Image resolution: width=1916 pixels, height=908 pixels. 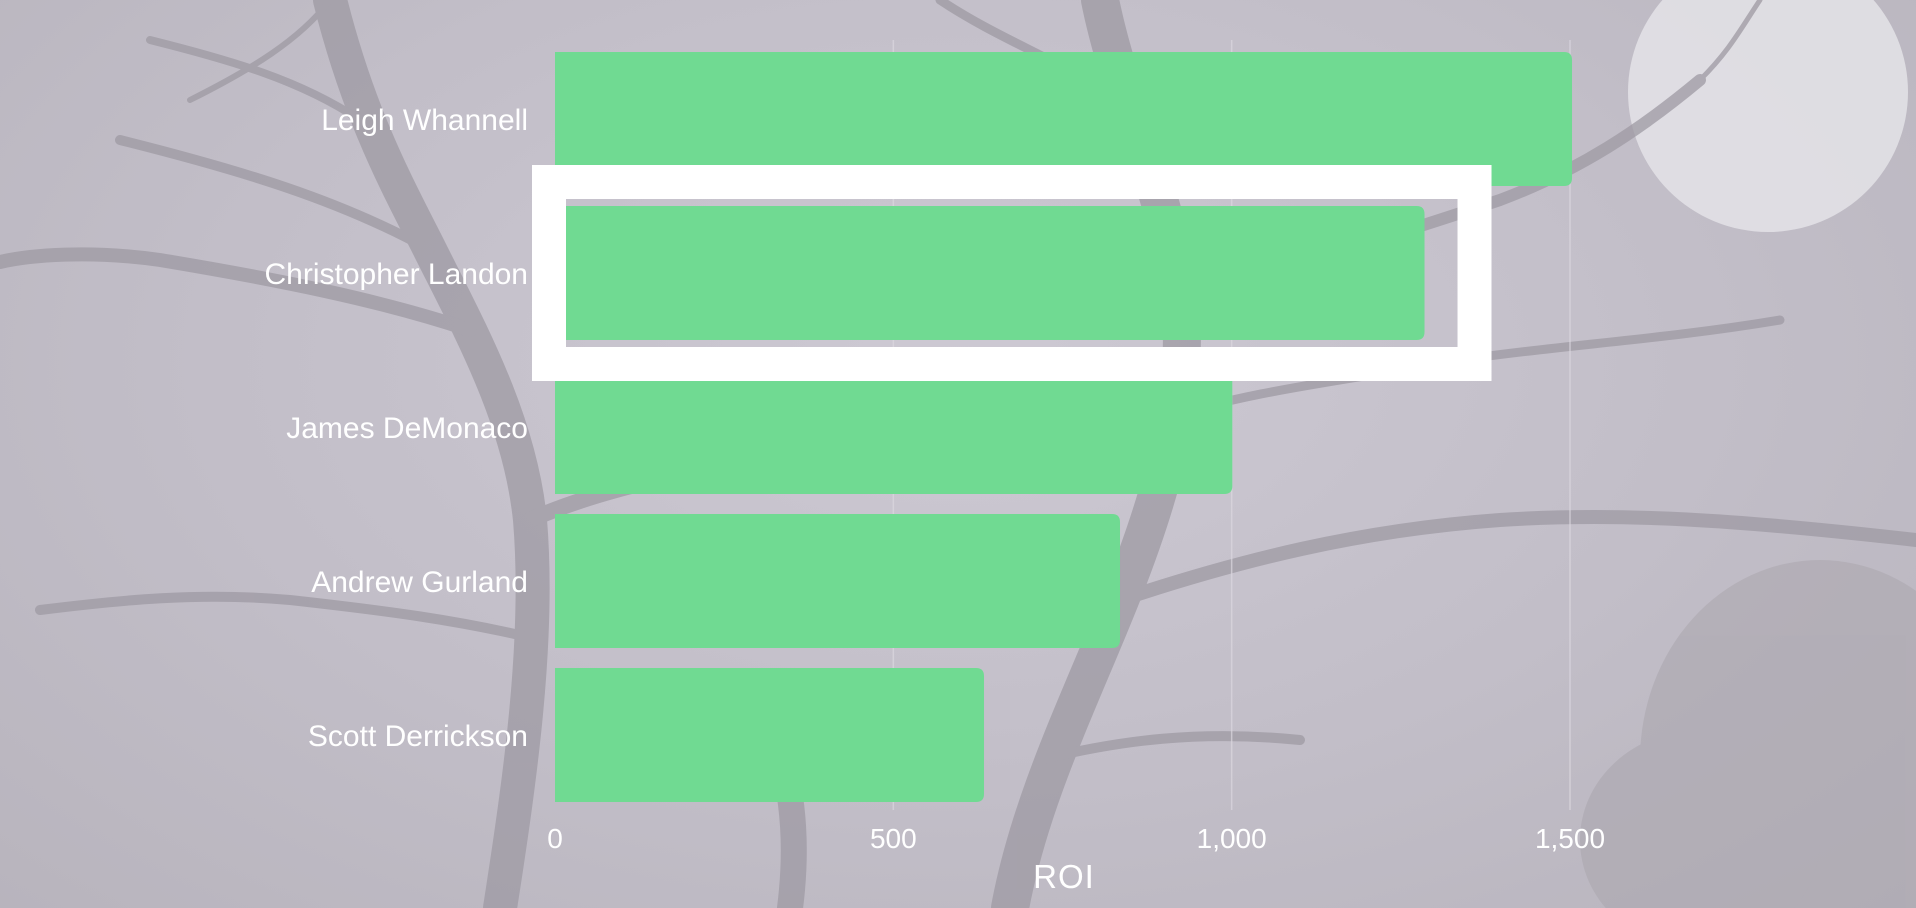 I want to click on bar-james-demonaco, so click(x=894, y=427).